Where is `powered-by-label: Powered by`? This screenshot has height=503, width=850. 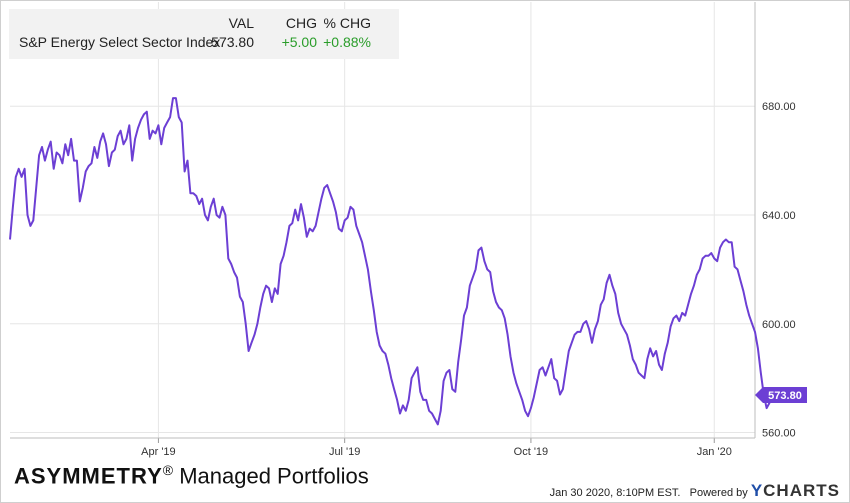 powered-by-label: Powered by is located at coordinates (718, 493).